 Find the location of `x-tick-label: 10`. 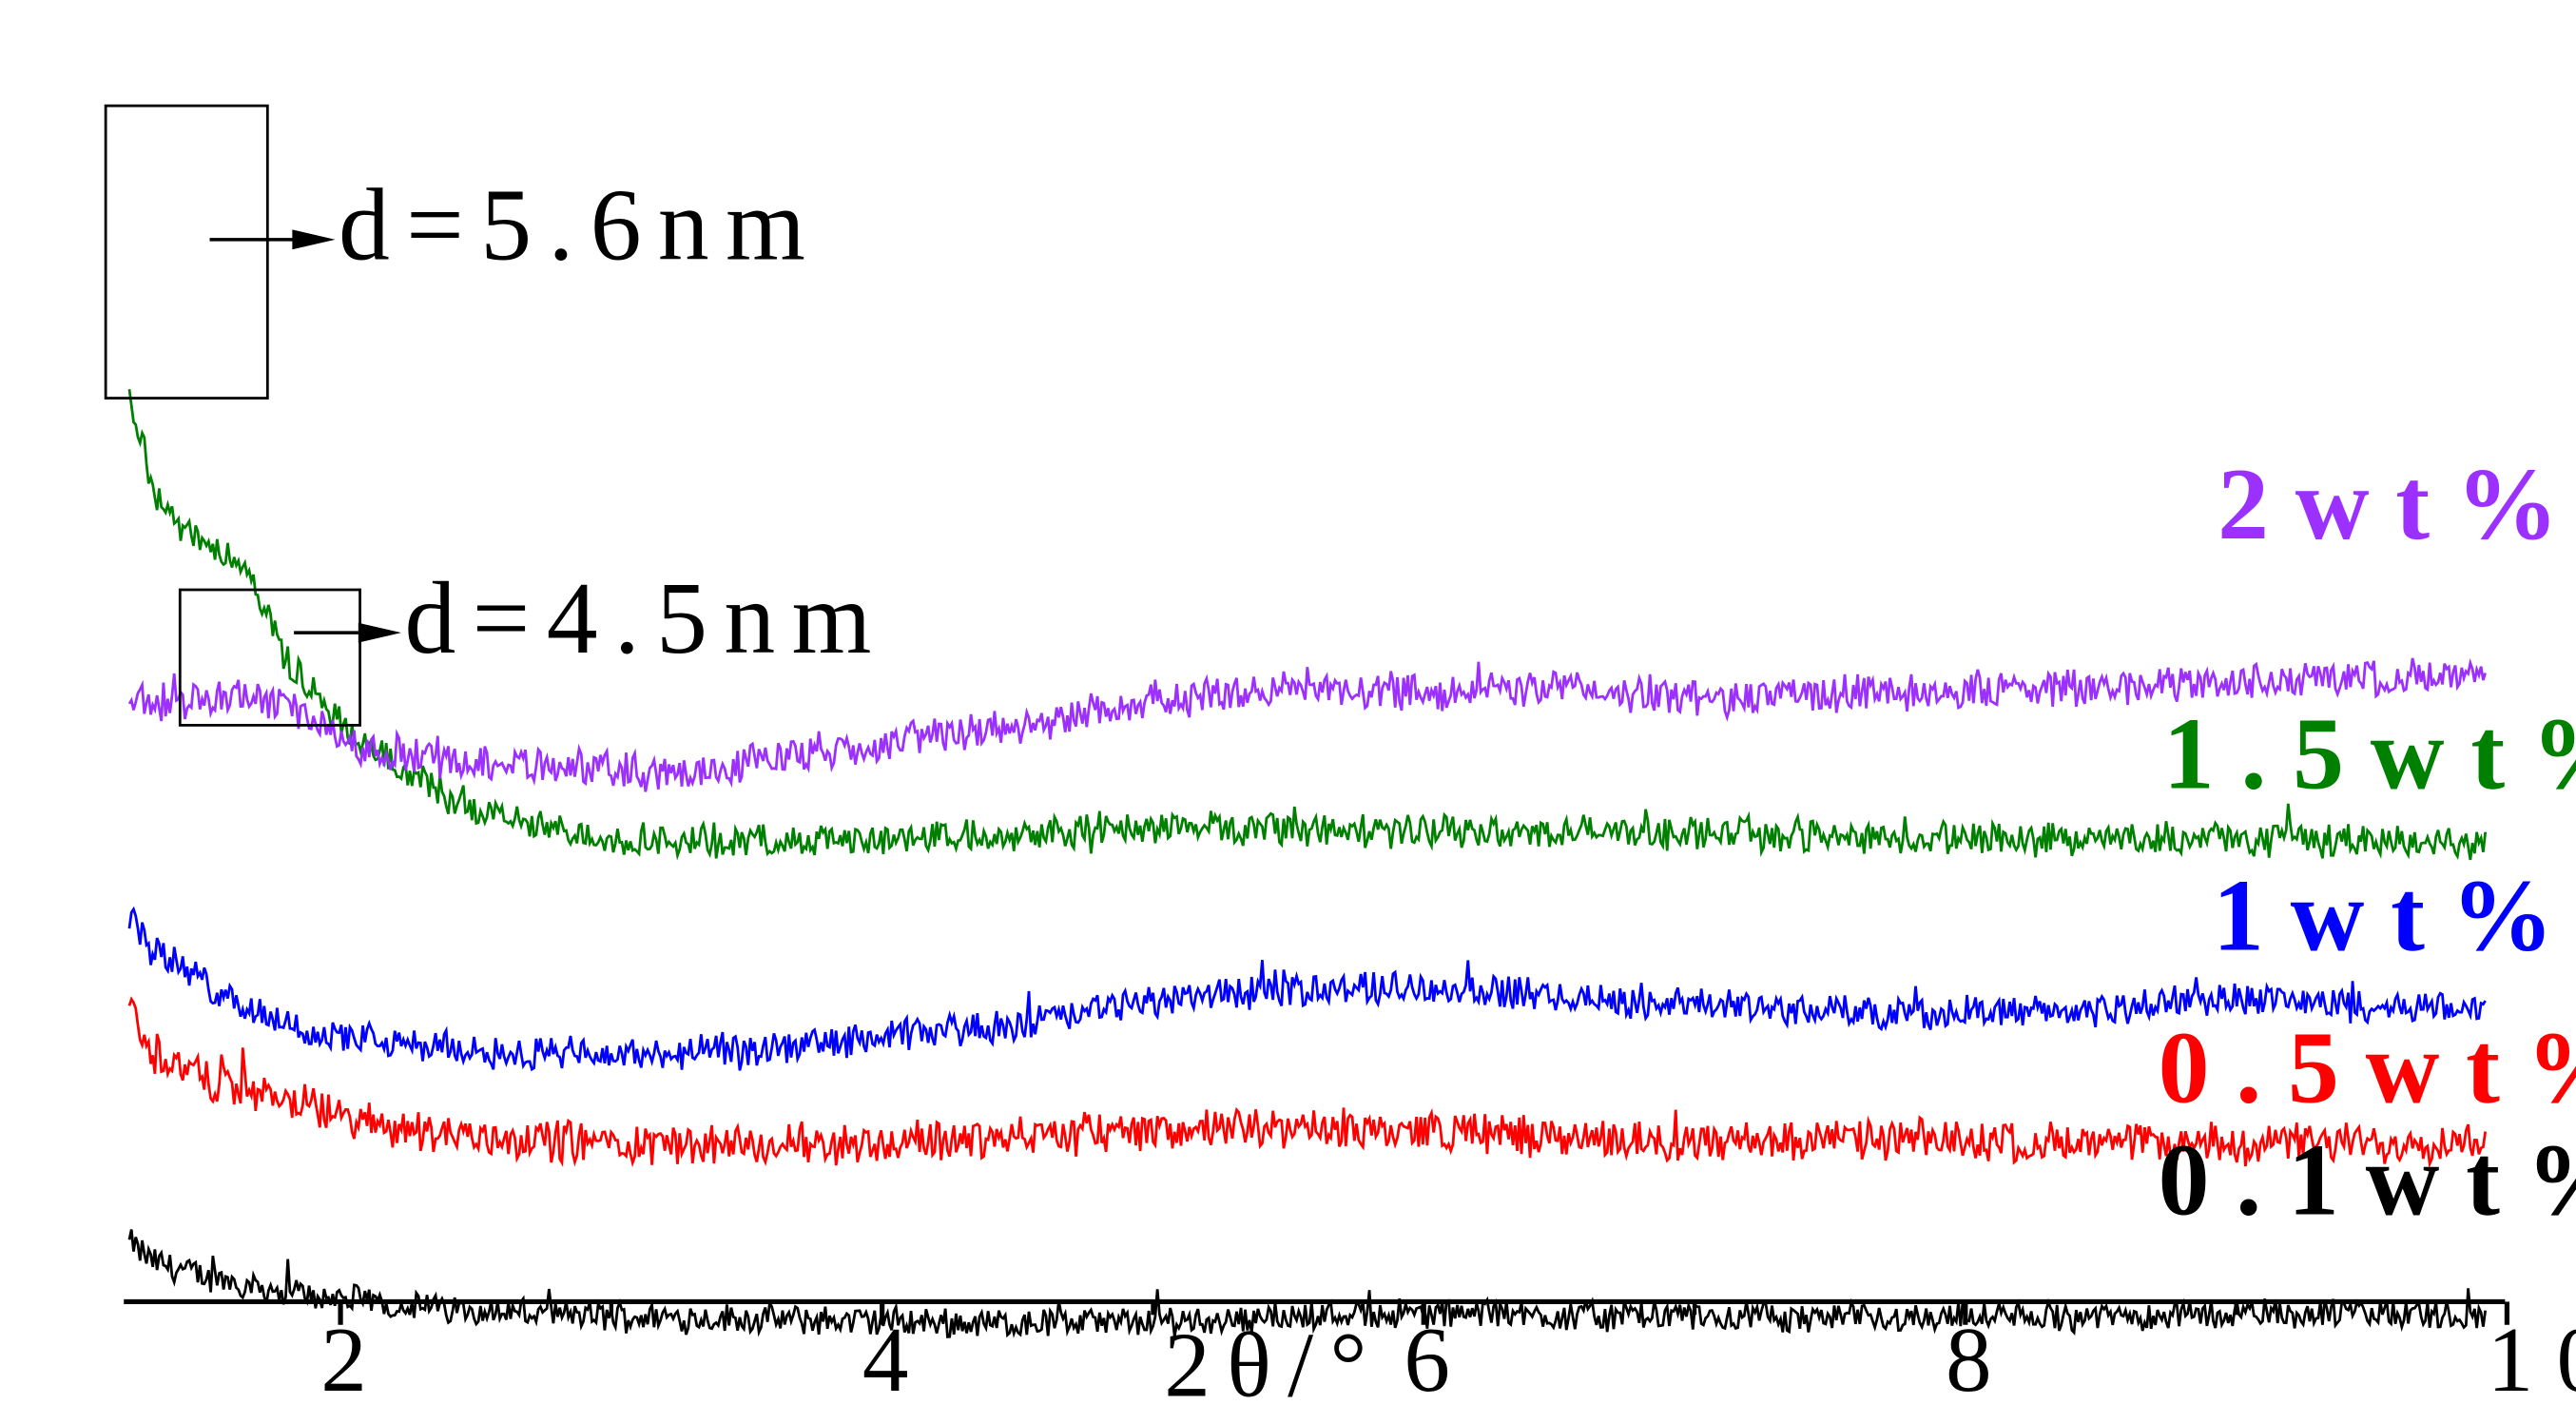

x-tick-label: 10 is located at coordinates (2532, 1360).